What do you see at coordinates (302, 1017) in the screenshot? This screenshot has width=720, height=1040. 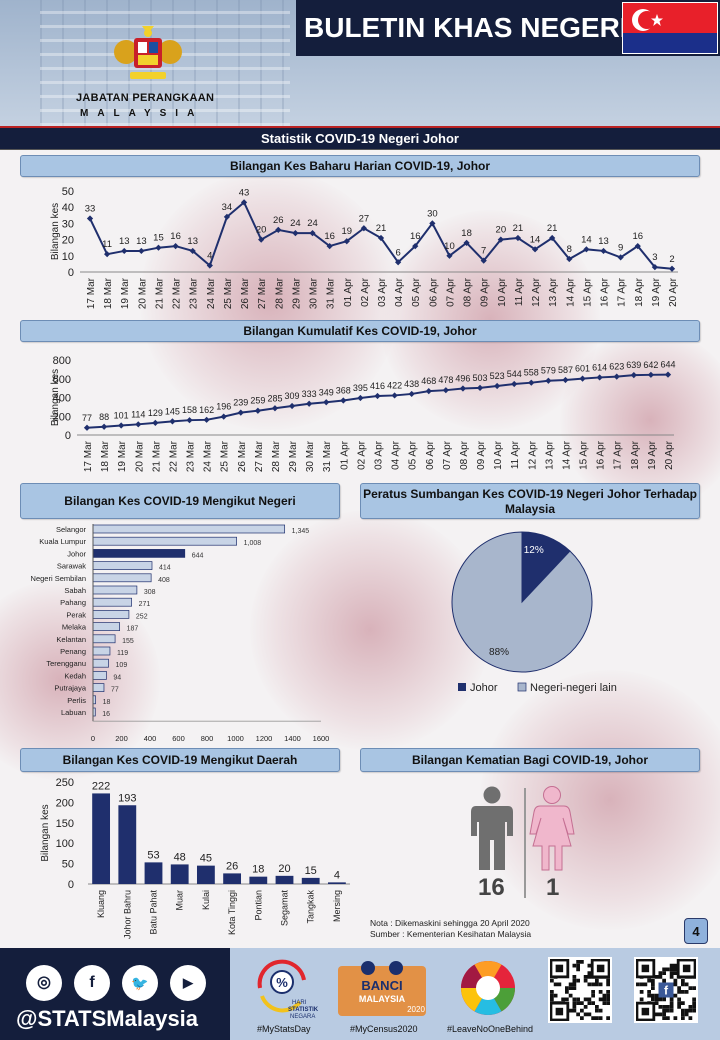 I see `svg-text: NEGARA` at bounding box center [302, 1017].